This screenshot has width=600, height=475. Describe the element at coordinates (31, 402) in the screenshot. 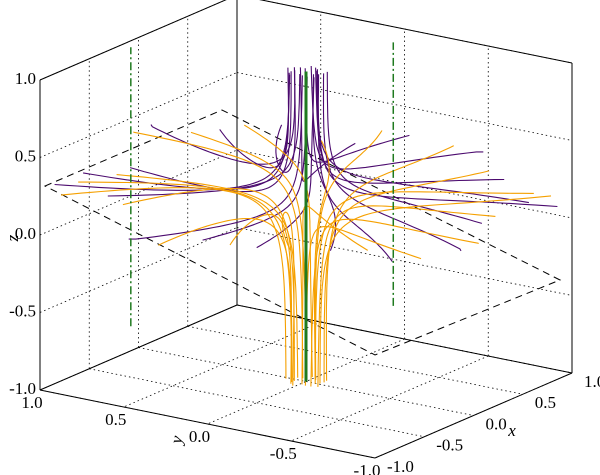

I see `y-tick-label: 1.0` at that location.